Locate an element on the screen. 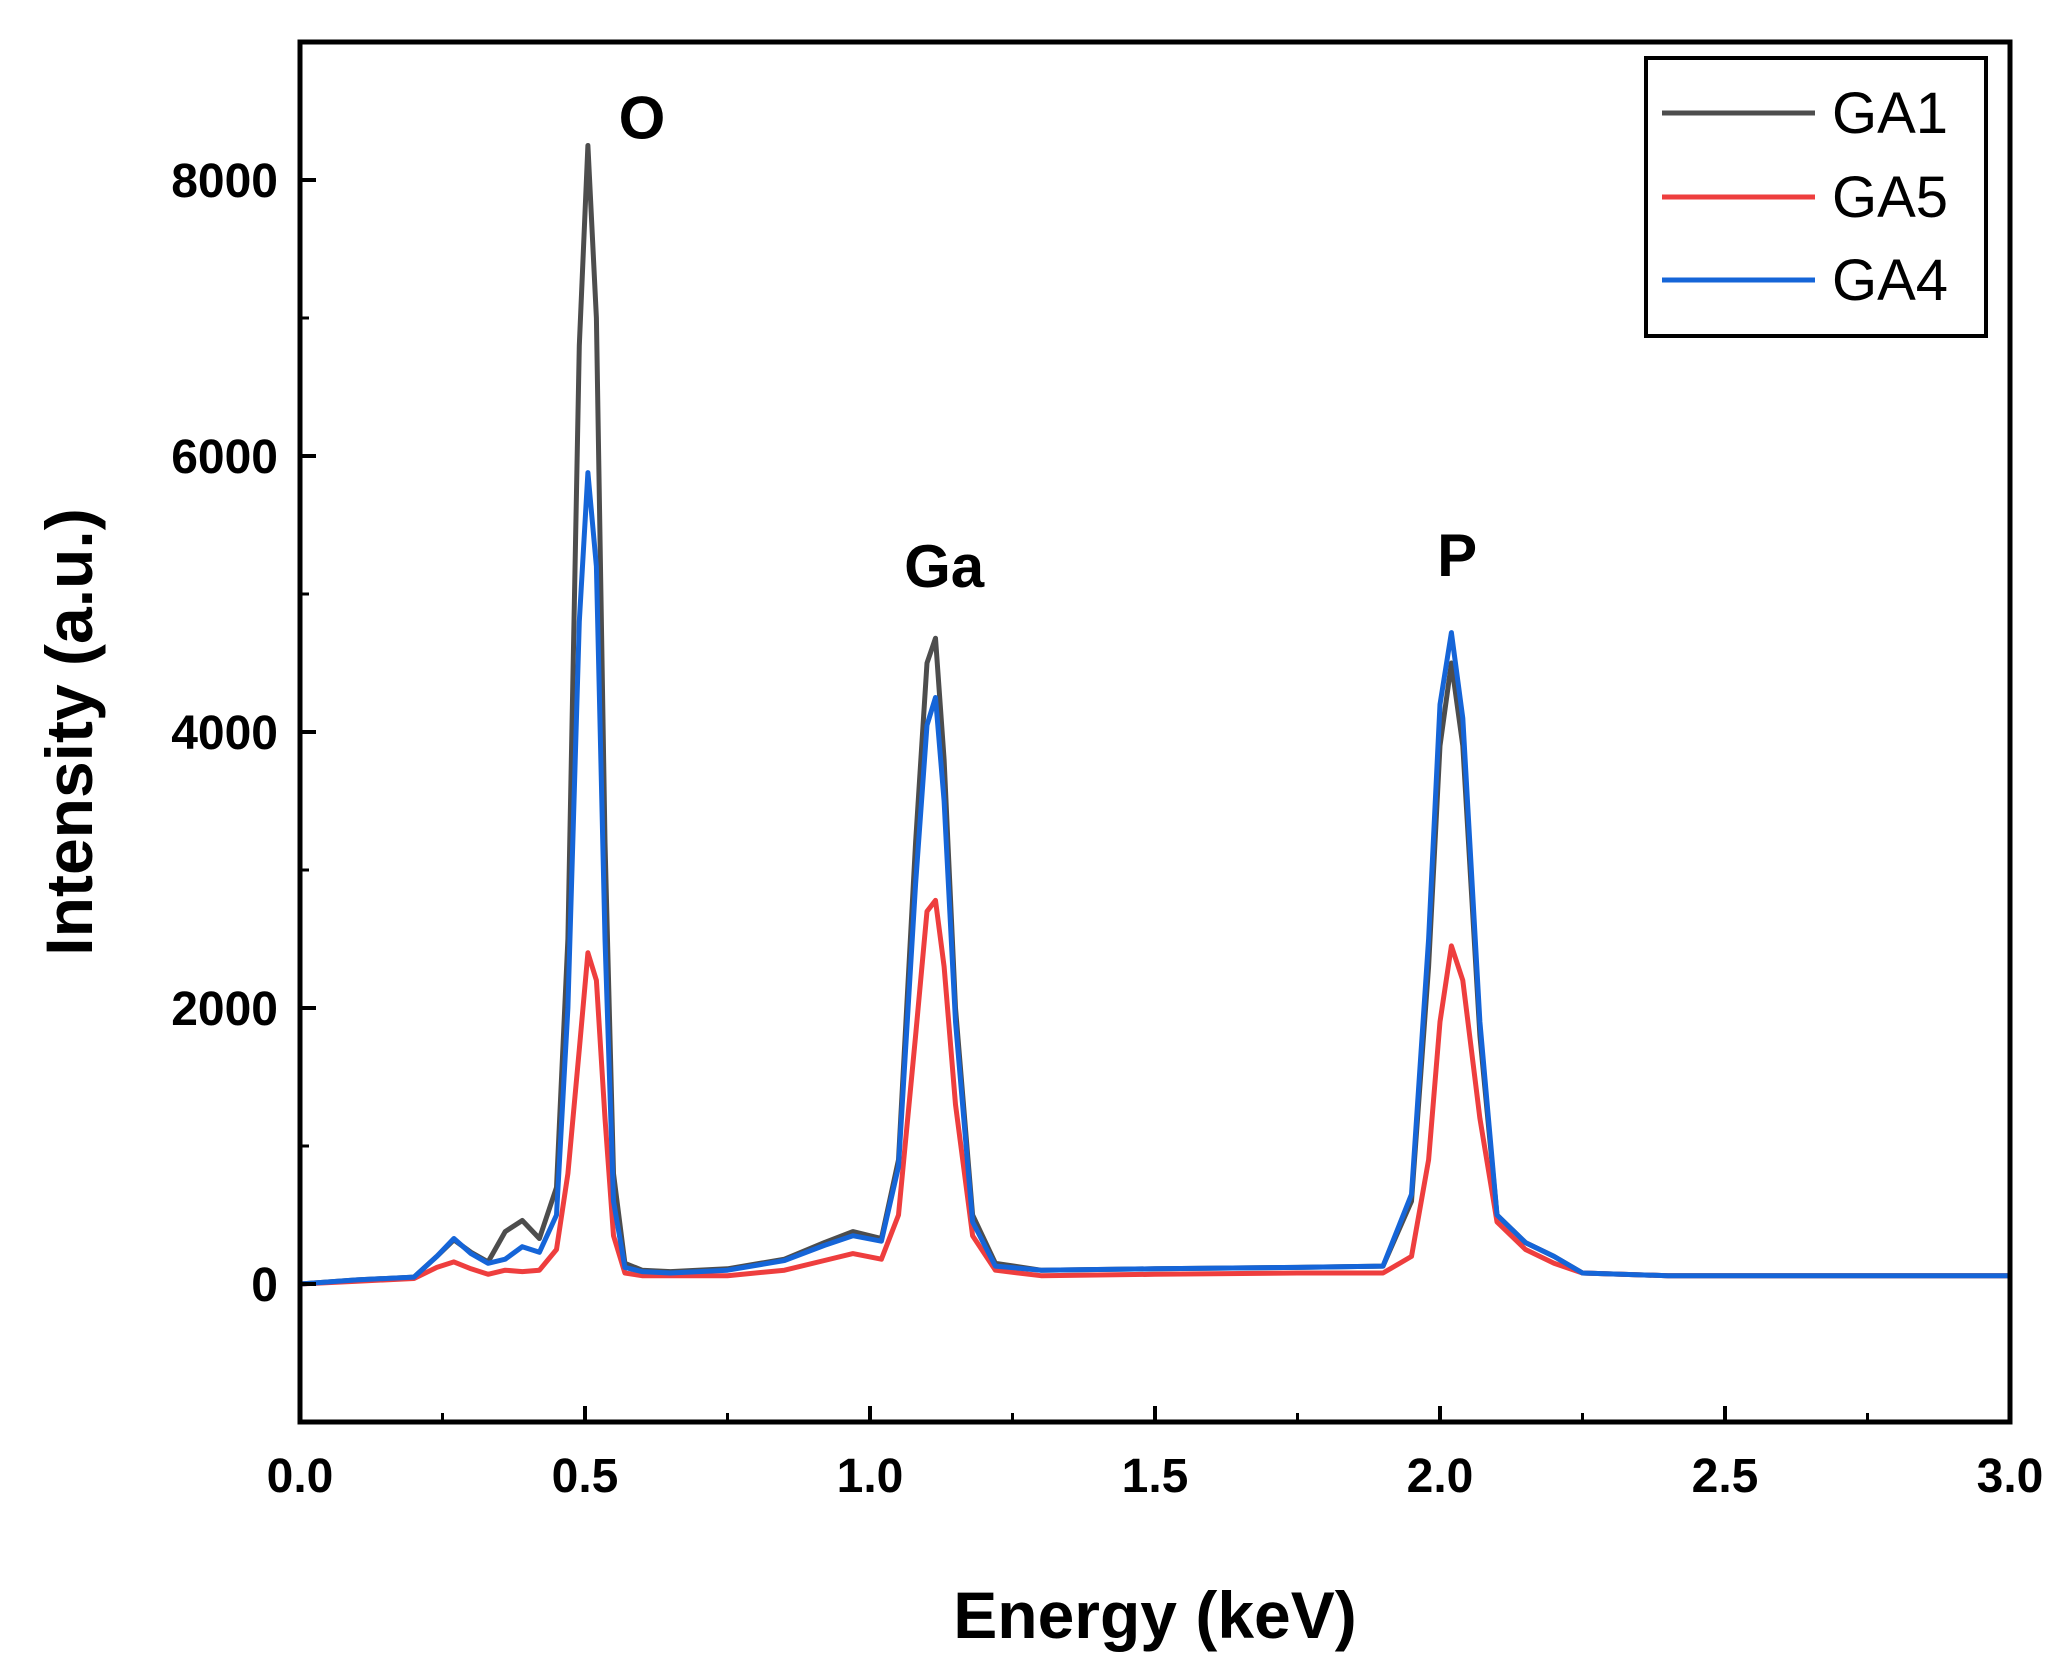 This screenshot has width=2066, height=1676. peak-label-o: O is located at coordinates (642, 118).